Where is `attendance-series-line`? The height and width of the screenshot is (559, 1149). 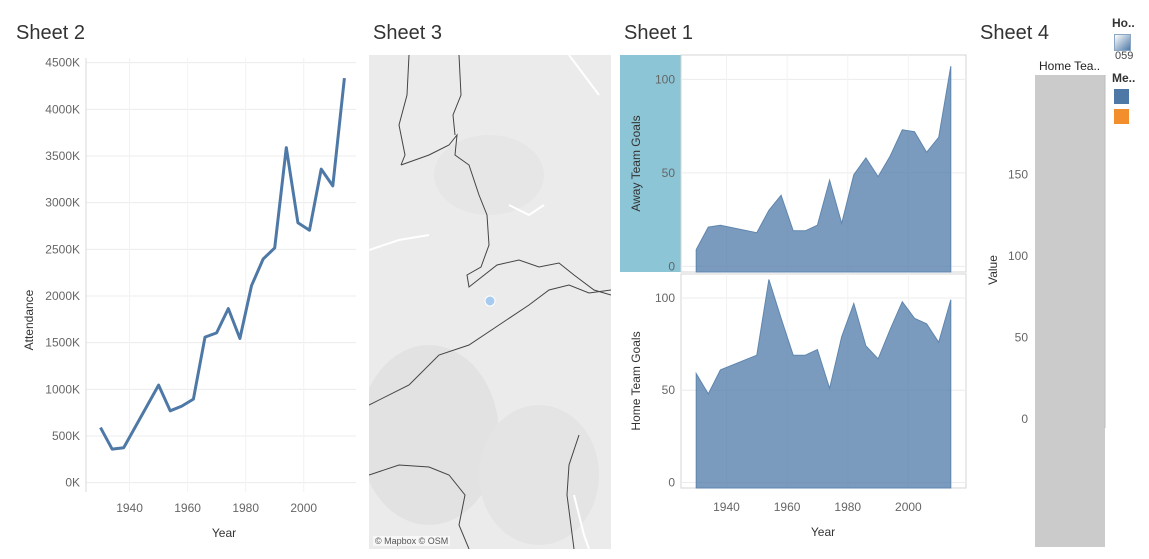
attendance-series-line is located at coordinates (222, 264).